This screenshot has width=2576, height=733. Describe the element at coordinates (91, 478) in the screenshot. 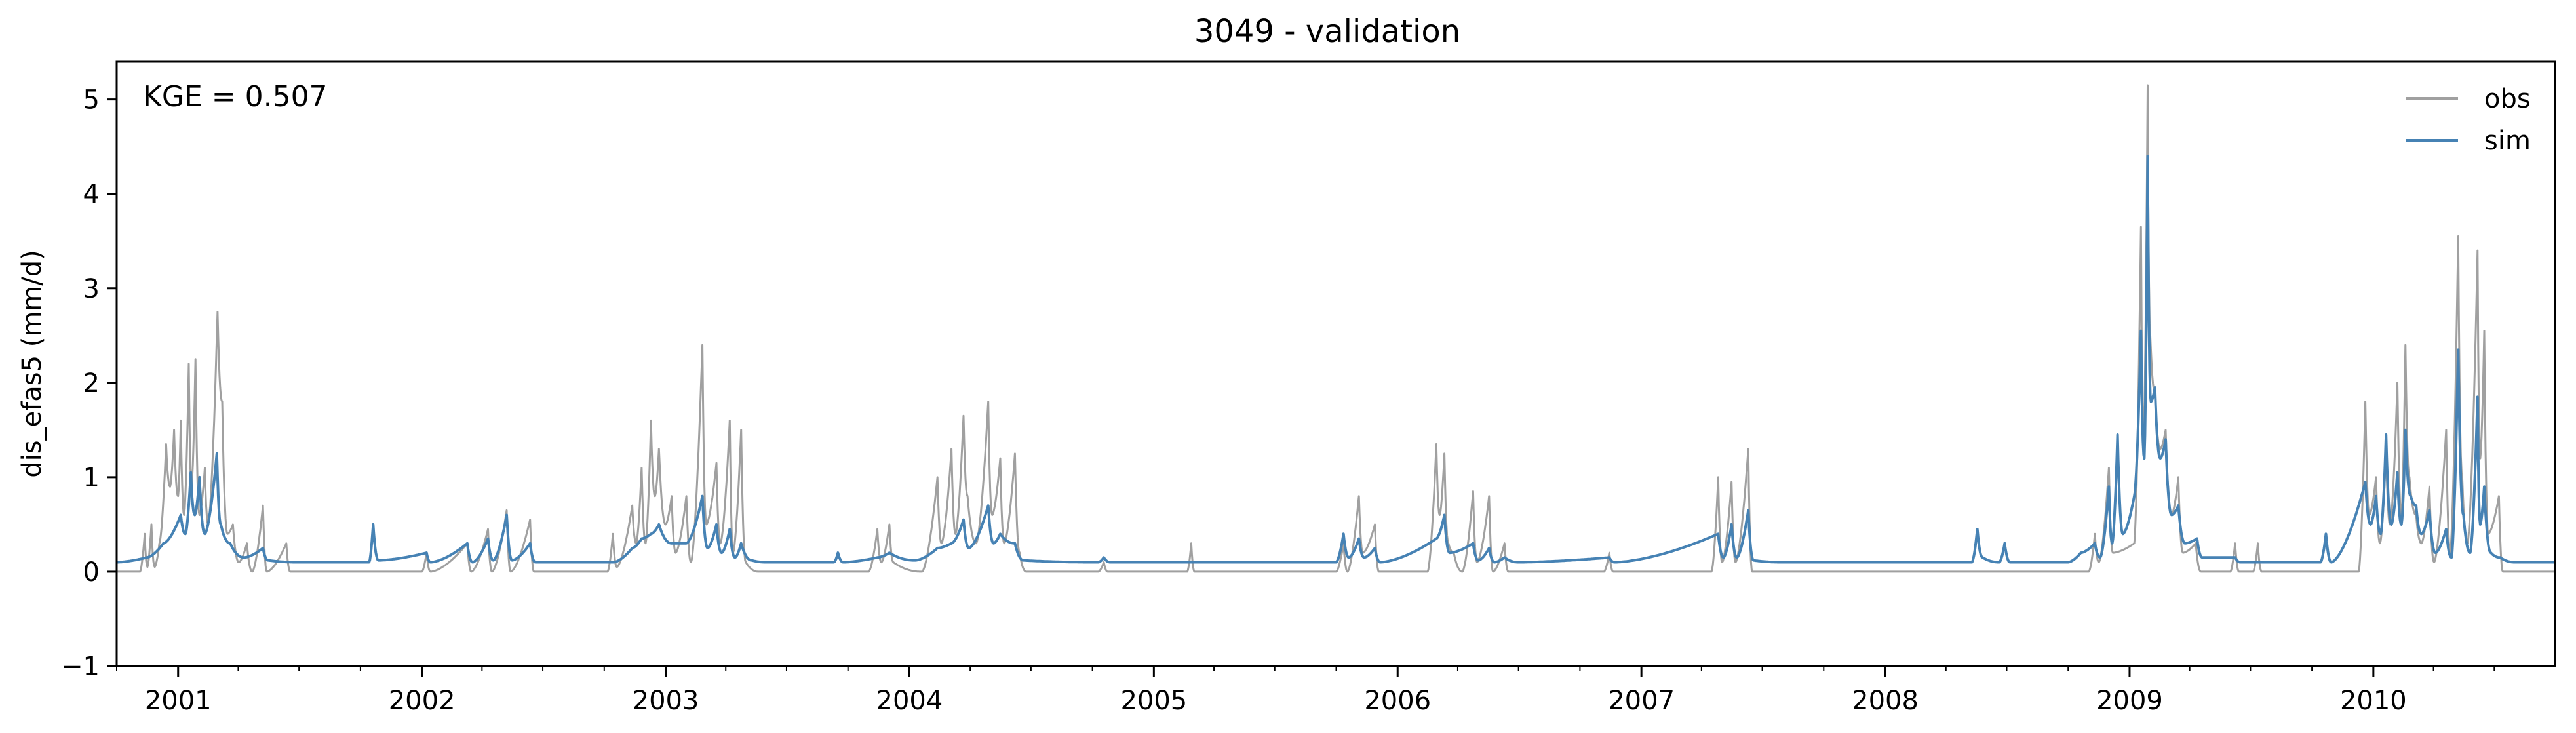

I see `y-tick-label: 1` at that location.